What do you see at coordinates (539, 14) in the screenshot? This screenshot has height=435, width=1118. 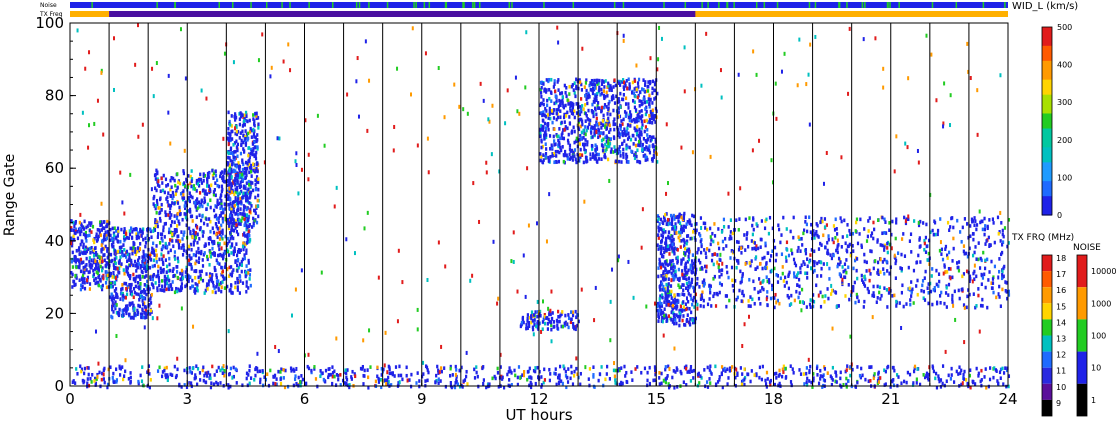 I see `txfreq-bar` at bounding box center [539, 14].